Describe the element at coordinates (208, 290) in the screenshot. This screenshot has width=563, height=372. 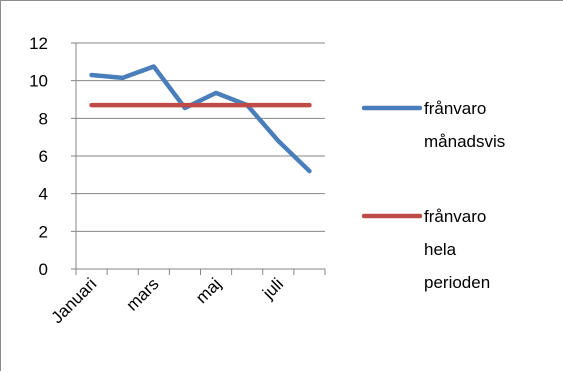
I see `x-tick-label: maj` at that location.